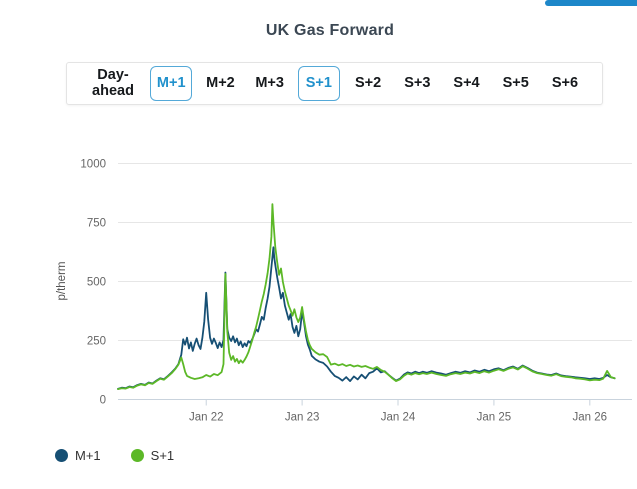 This screenshot has width=637, height=489. I want to click on y-axis-title: p/therm, so click(62, 281).